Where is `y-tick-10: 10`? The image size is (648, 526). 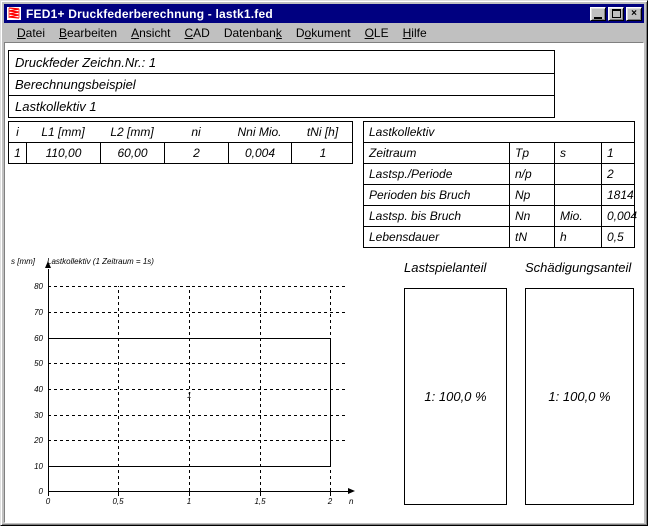 y-tick-10: 10 is located at coordinates (38, 466).